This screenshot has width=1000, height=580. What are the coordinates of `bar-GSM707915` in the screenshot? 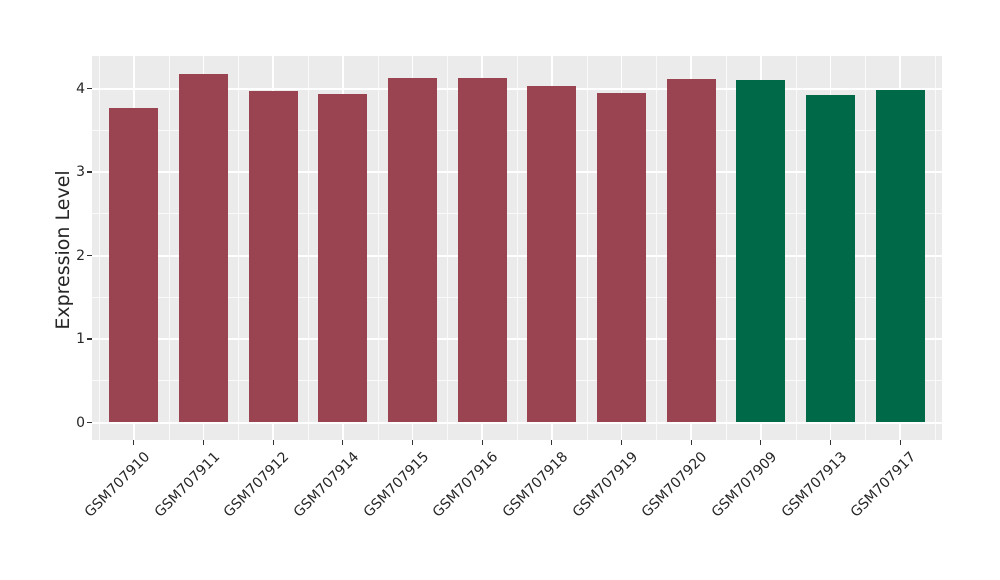 It's located at (412, 250).